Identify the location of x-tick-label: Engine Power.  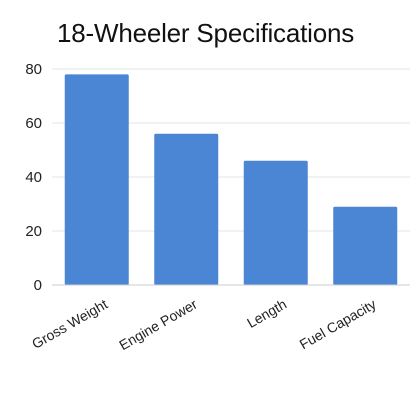
(158, 325).